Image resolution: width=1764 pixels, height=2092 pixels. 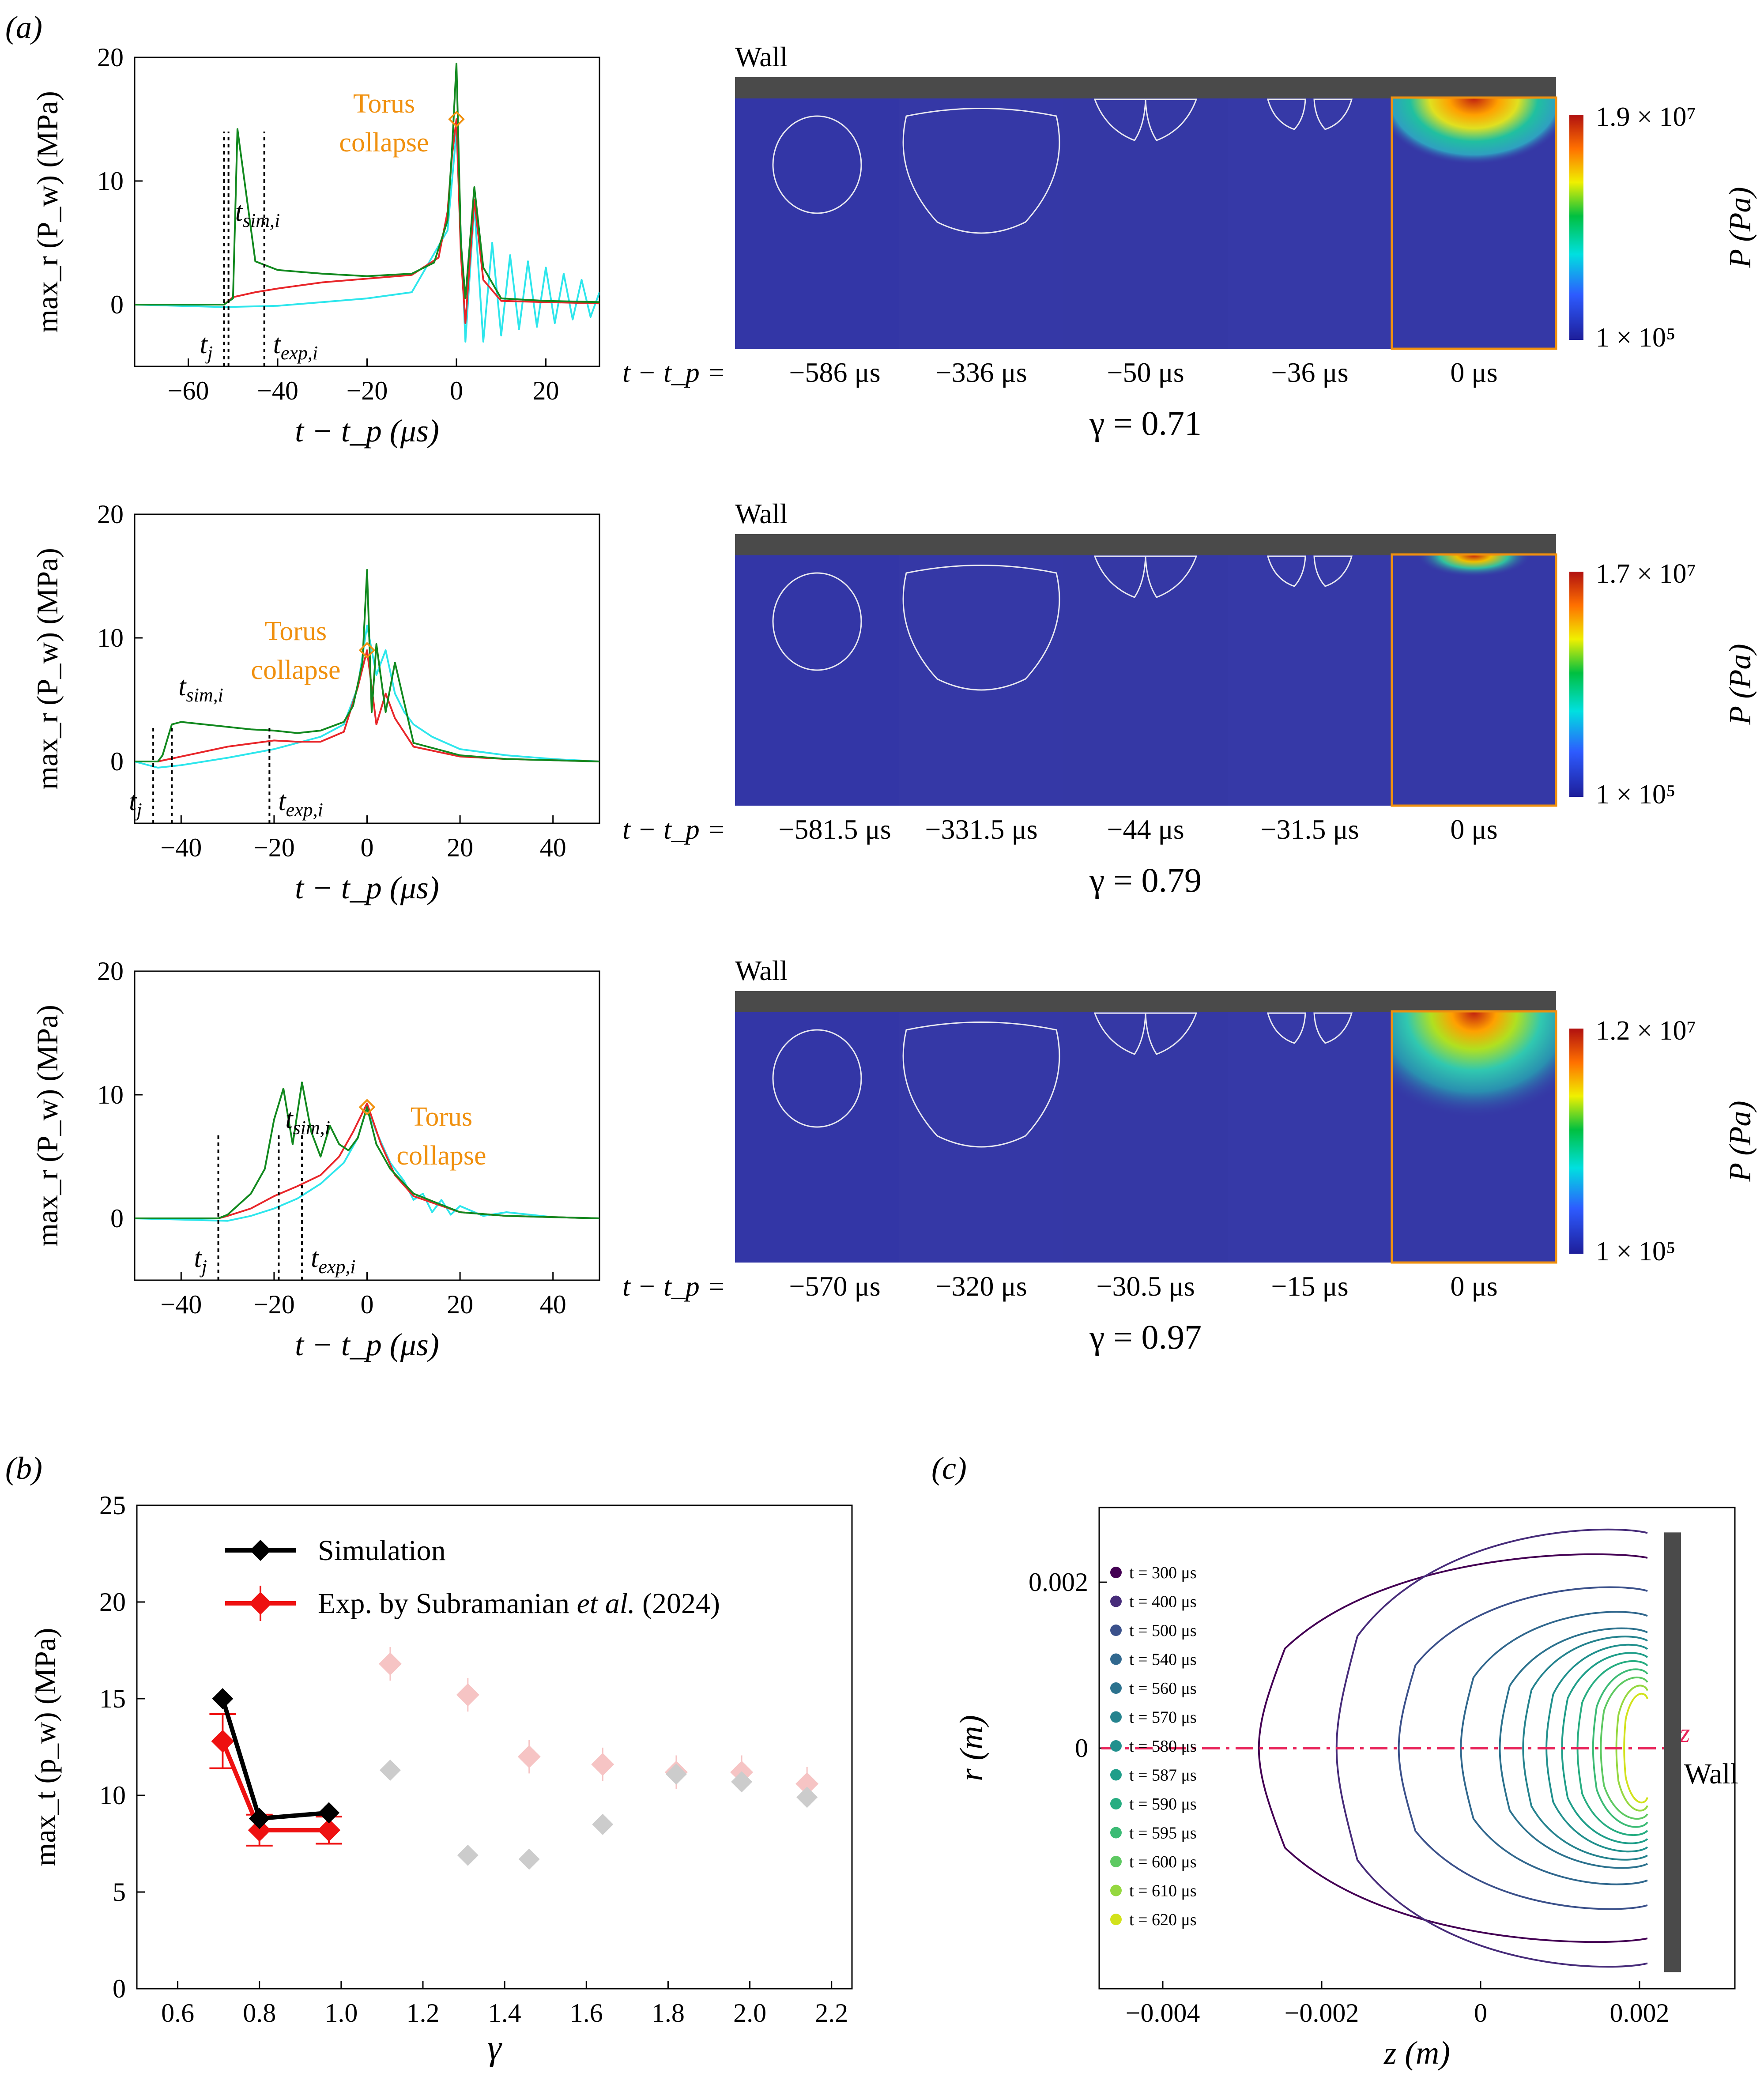 I want to click on panel-label-b: (b), so click(x=23, y=1468).